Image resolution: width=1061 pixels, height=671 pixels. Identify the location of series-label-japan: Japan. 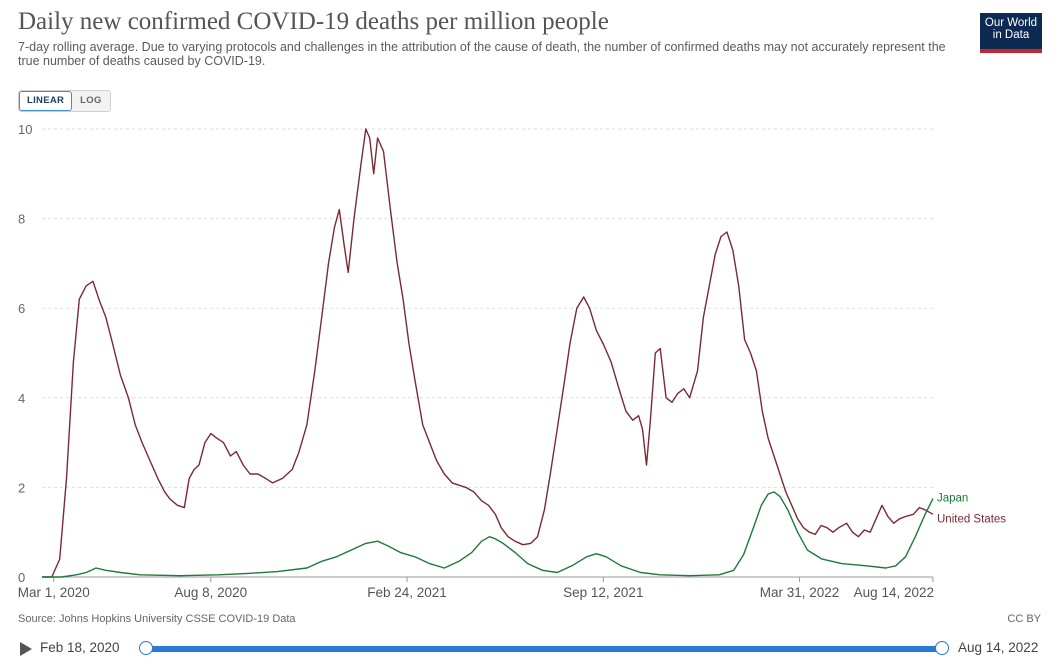
(952, 499).